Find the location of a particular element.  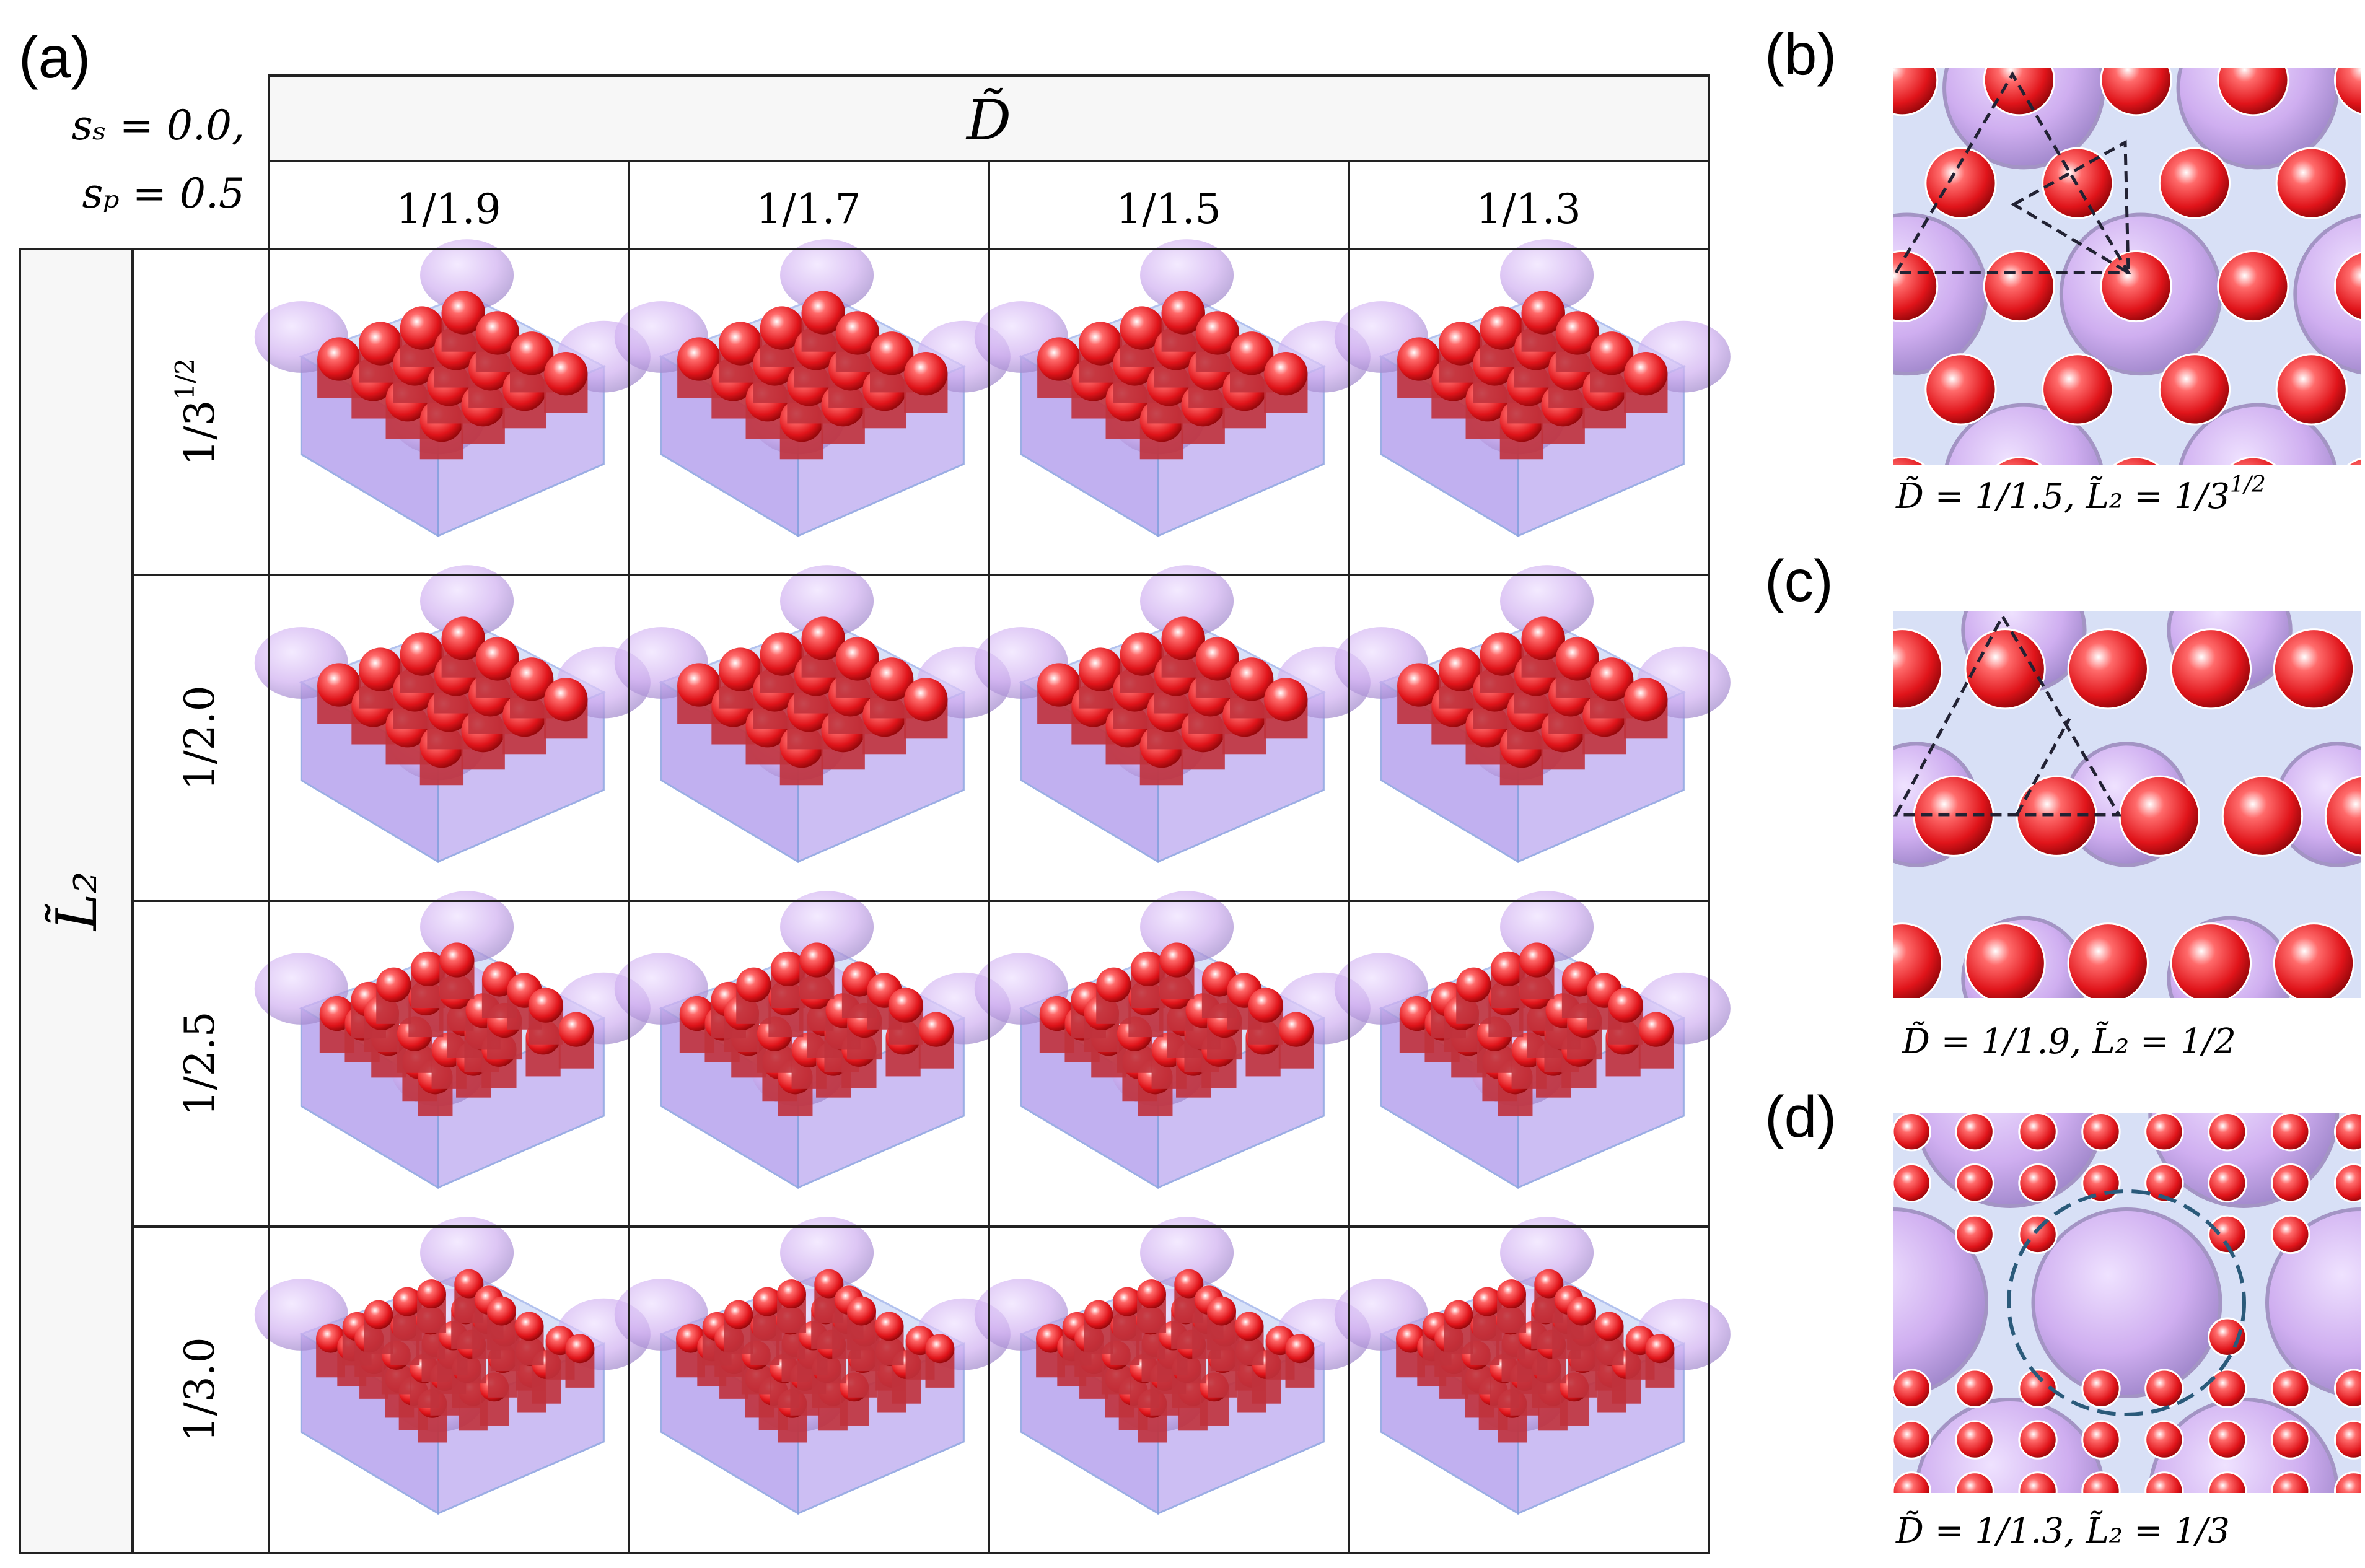

row-label: 1/2.5 is located at coordinates (200, 1063).